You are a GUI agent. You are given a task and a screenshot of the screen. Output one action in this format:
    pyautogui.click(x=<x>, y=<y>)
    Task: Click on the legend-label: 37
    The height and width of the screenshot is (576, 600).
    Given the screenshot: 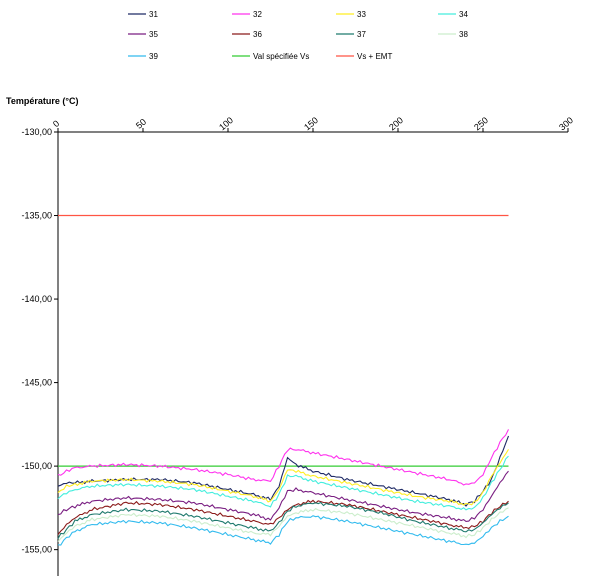 What is the action you would take?
    pyautogui.click(x=361, y=34)
    